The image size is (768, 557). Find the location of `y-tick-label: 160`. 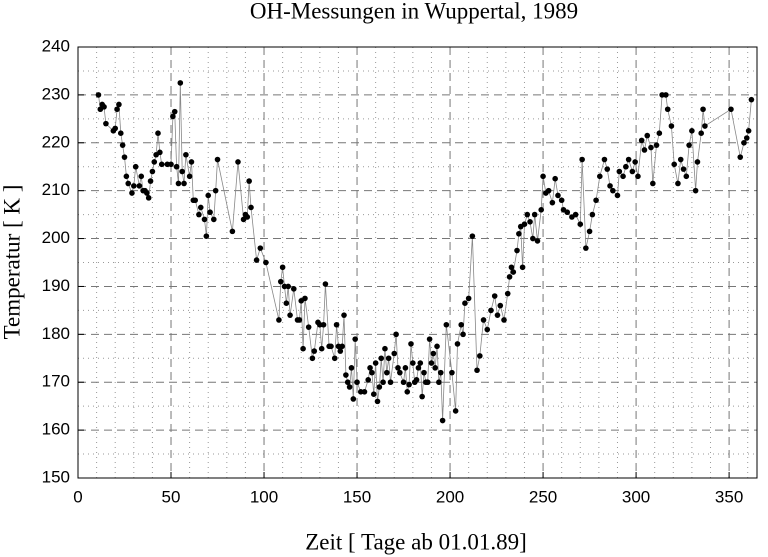

y-tick-label: 160 is located at coordinates (56, 429).